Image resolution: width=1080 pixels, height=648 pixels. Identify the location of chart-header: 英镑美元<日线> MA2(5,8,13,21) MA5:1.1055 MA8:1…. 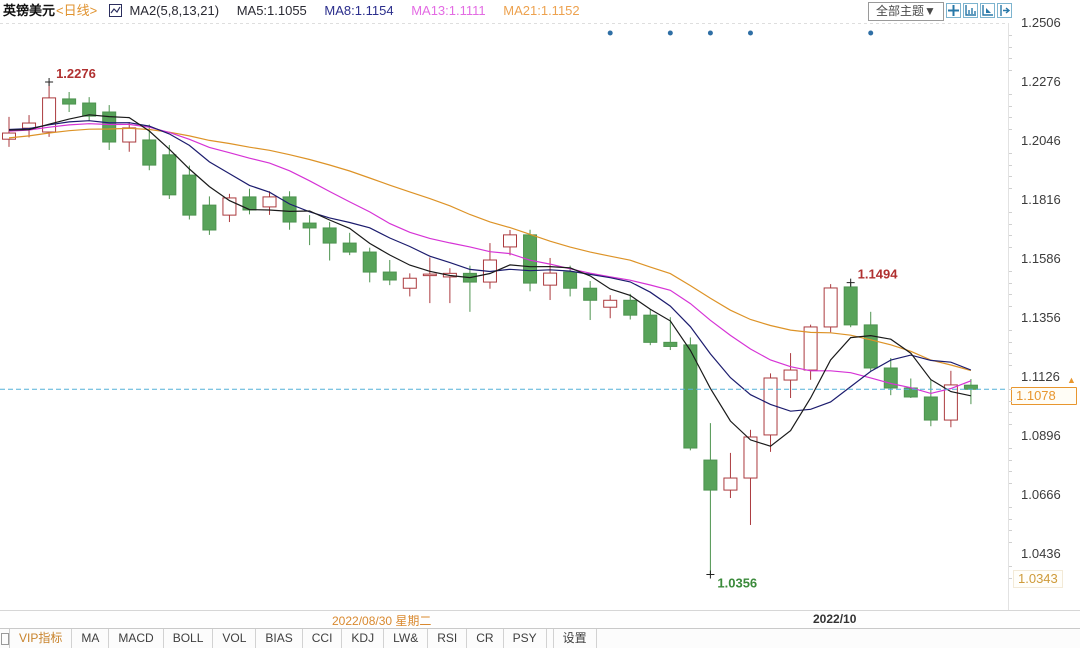
(540, 11).